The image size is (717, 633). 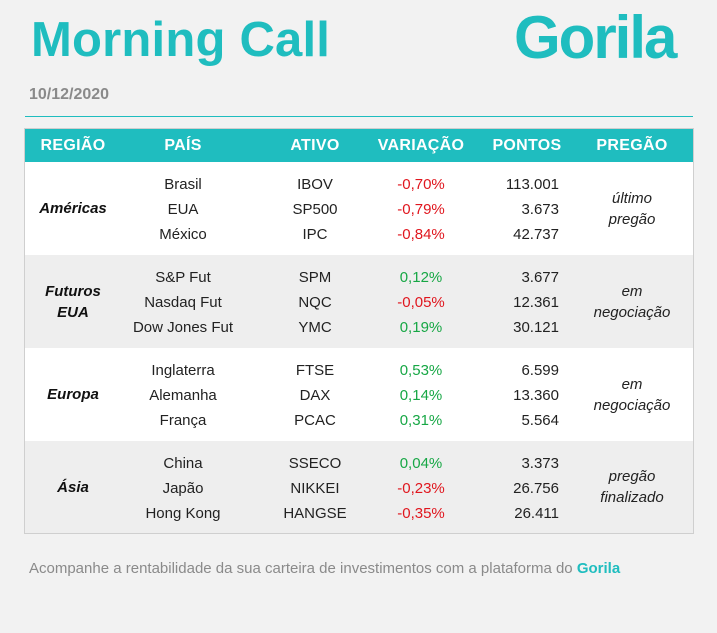 I want to click on trading-status: pregão finalizado, so click(x=632, y=487).